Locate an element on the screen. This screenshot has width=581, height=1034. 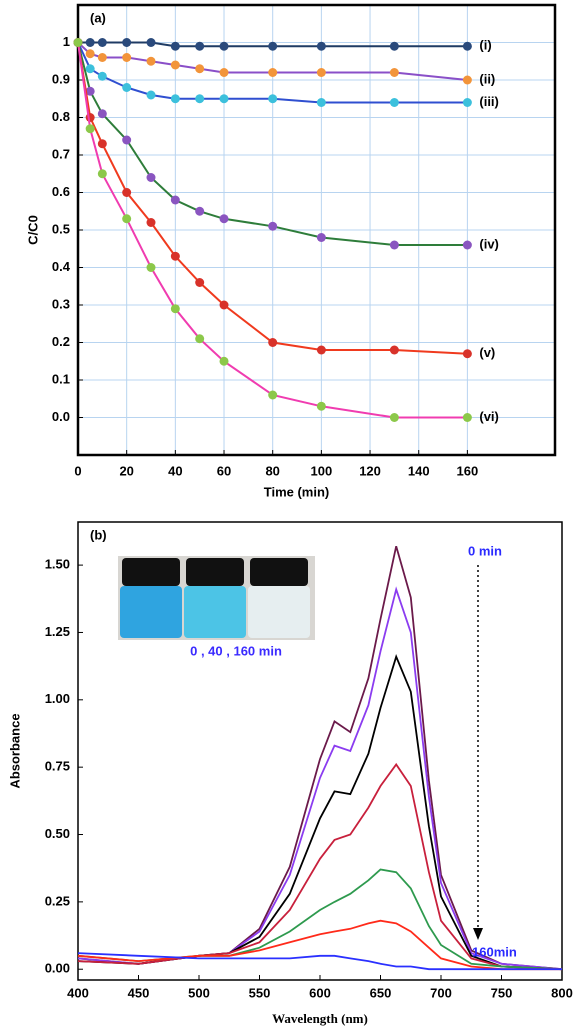
y-axis-label: Absorbance is located at coordinates (14, 750).